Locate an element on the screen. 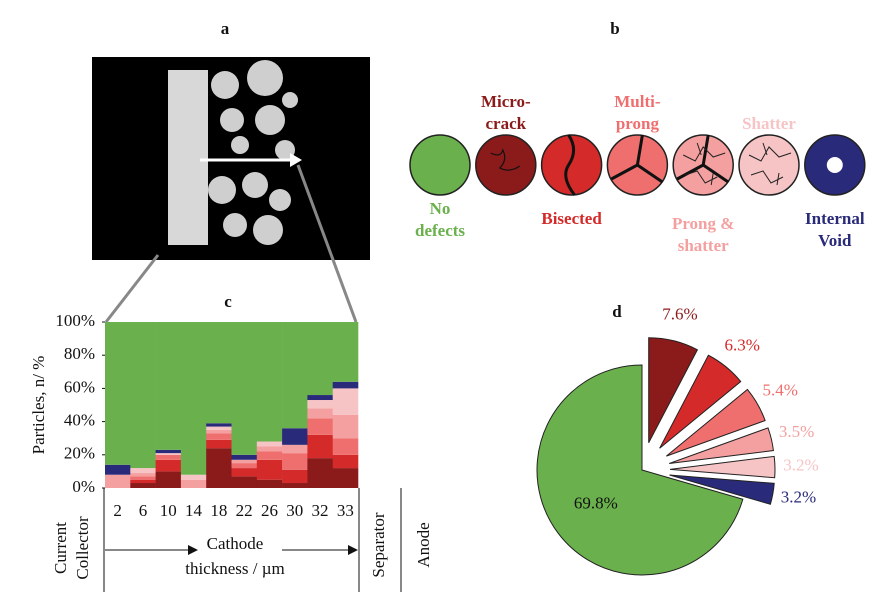 The width and height of the screenshot is (887, 602). defect-label: defects is located at coordinates (440, 230).